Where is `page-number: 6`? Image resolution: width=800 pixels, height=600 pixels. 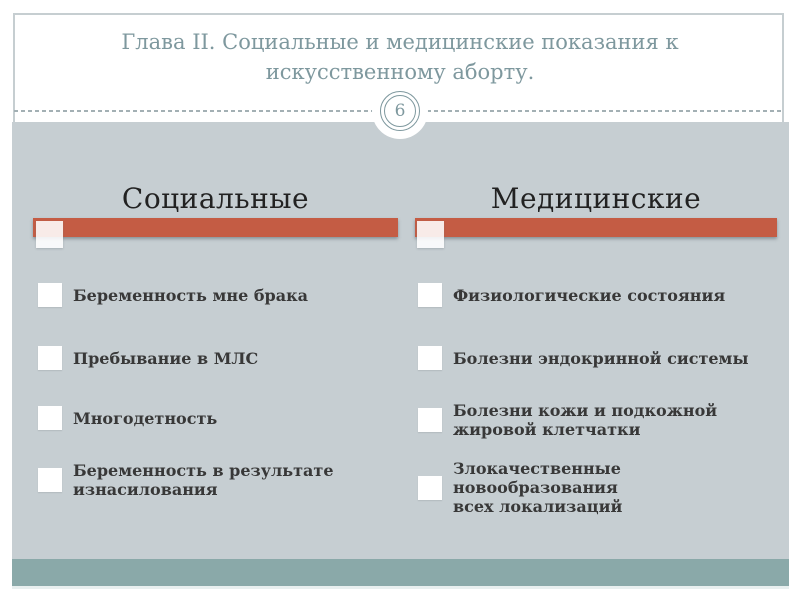 page-number: 6 is located at coordinates (400, 111).